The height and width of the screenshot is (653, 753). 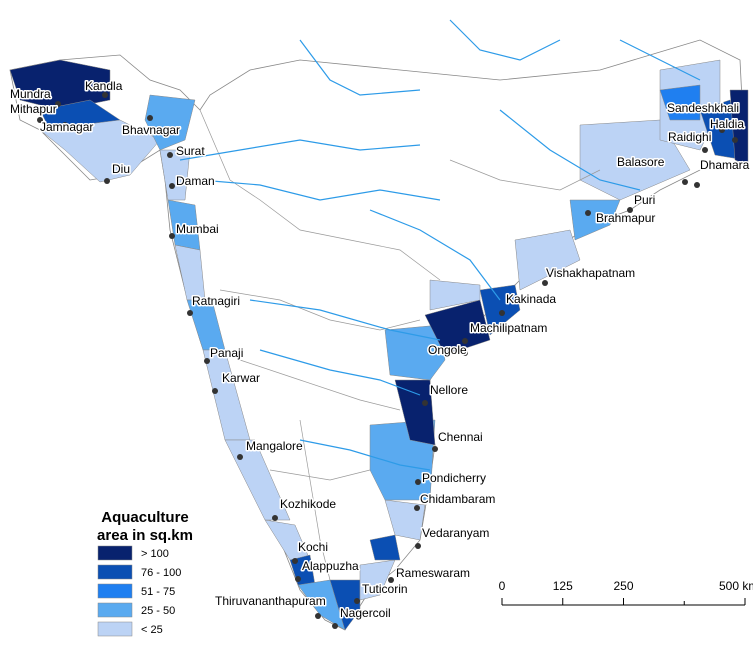 What do you see at coordinates (433, 573) in the screenshot?
I see `place-label: Rameswaram` at bounding box center [433, 573].